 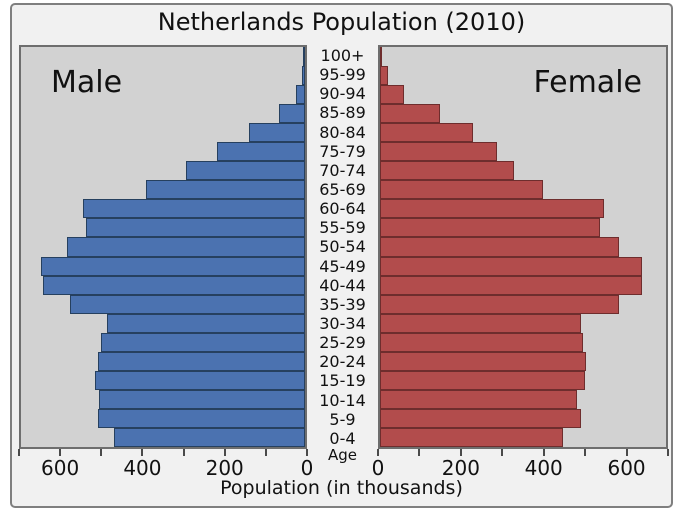 What do you see at coordinates (381, 57) in the screenshot?
I see `bar-female-100+` at bounding box center [381, 57].